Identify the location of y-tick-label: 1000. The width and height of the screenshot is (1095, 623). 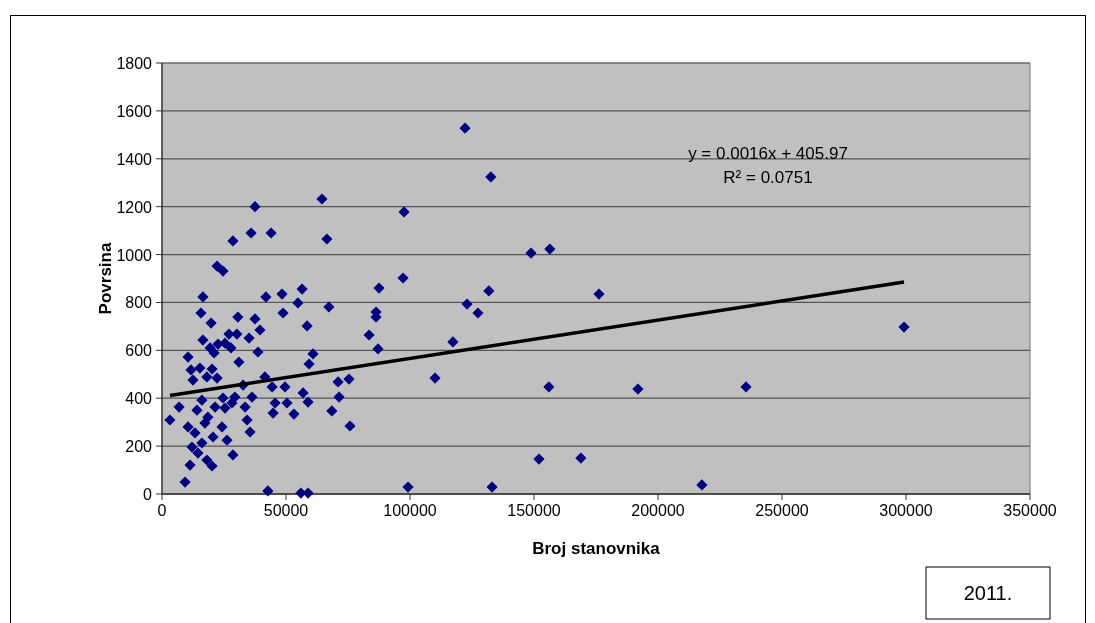
(134, 255).